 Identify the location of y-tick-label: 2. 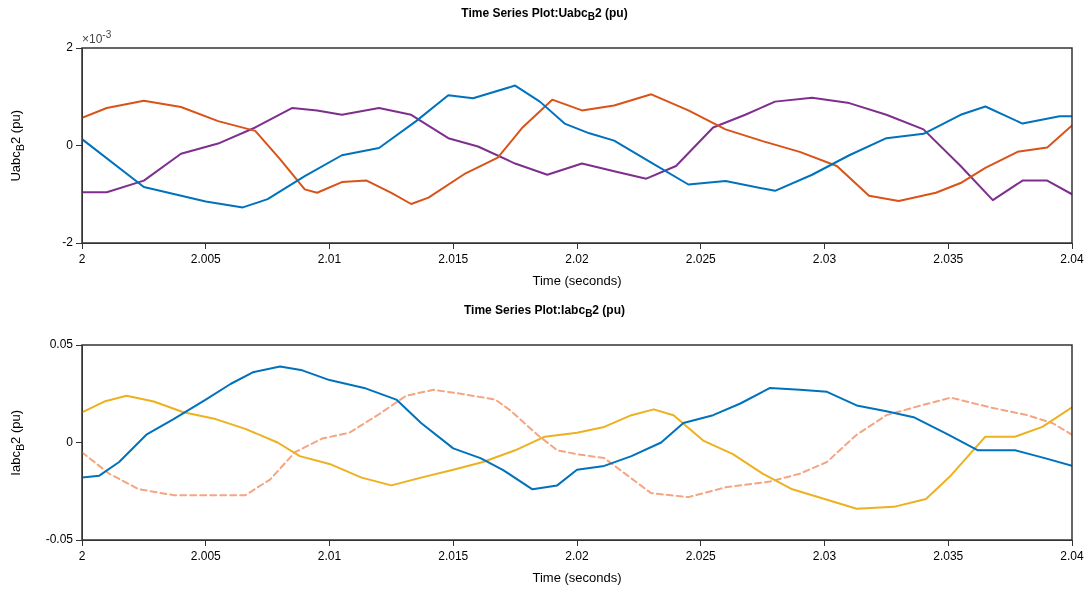
(70, 47).